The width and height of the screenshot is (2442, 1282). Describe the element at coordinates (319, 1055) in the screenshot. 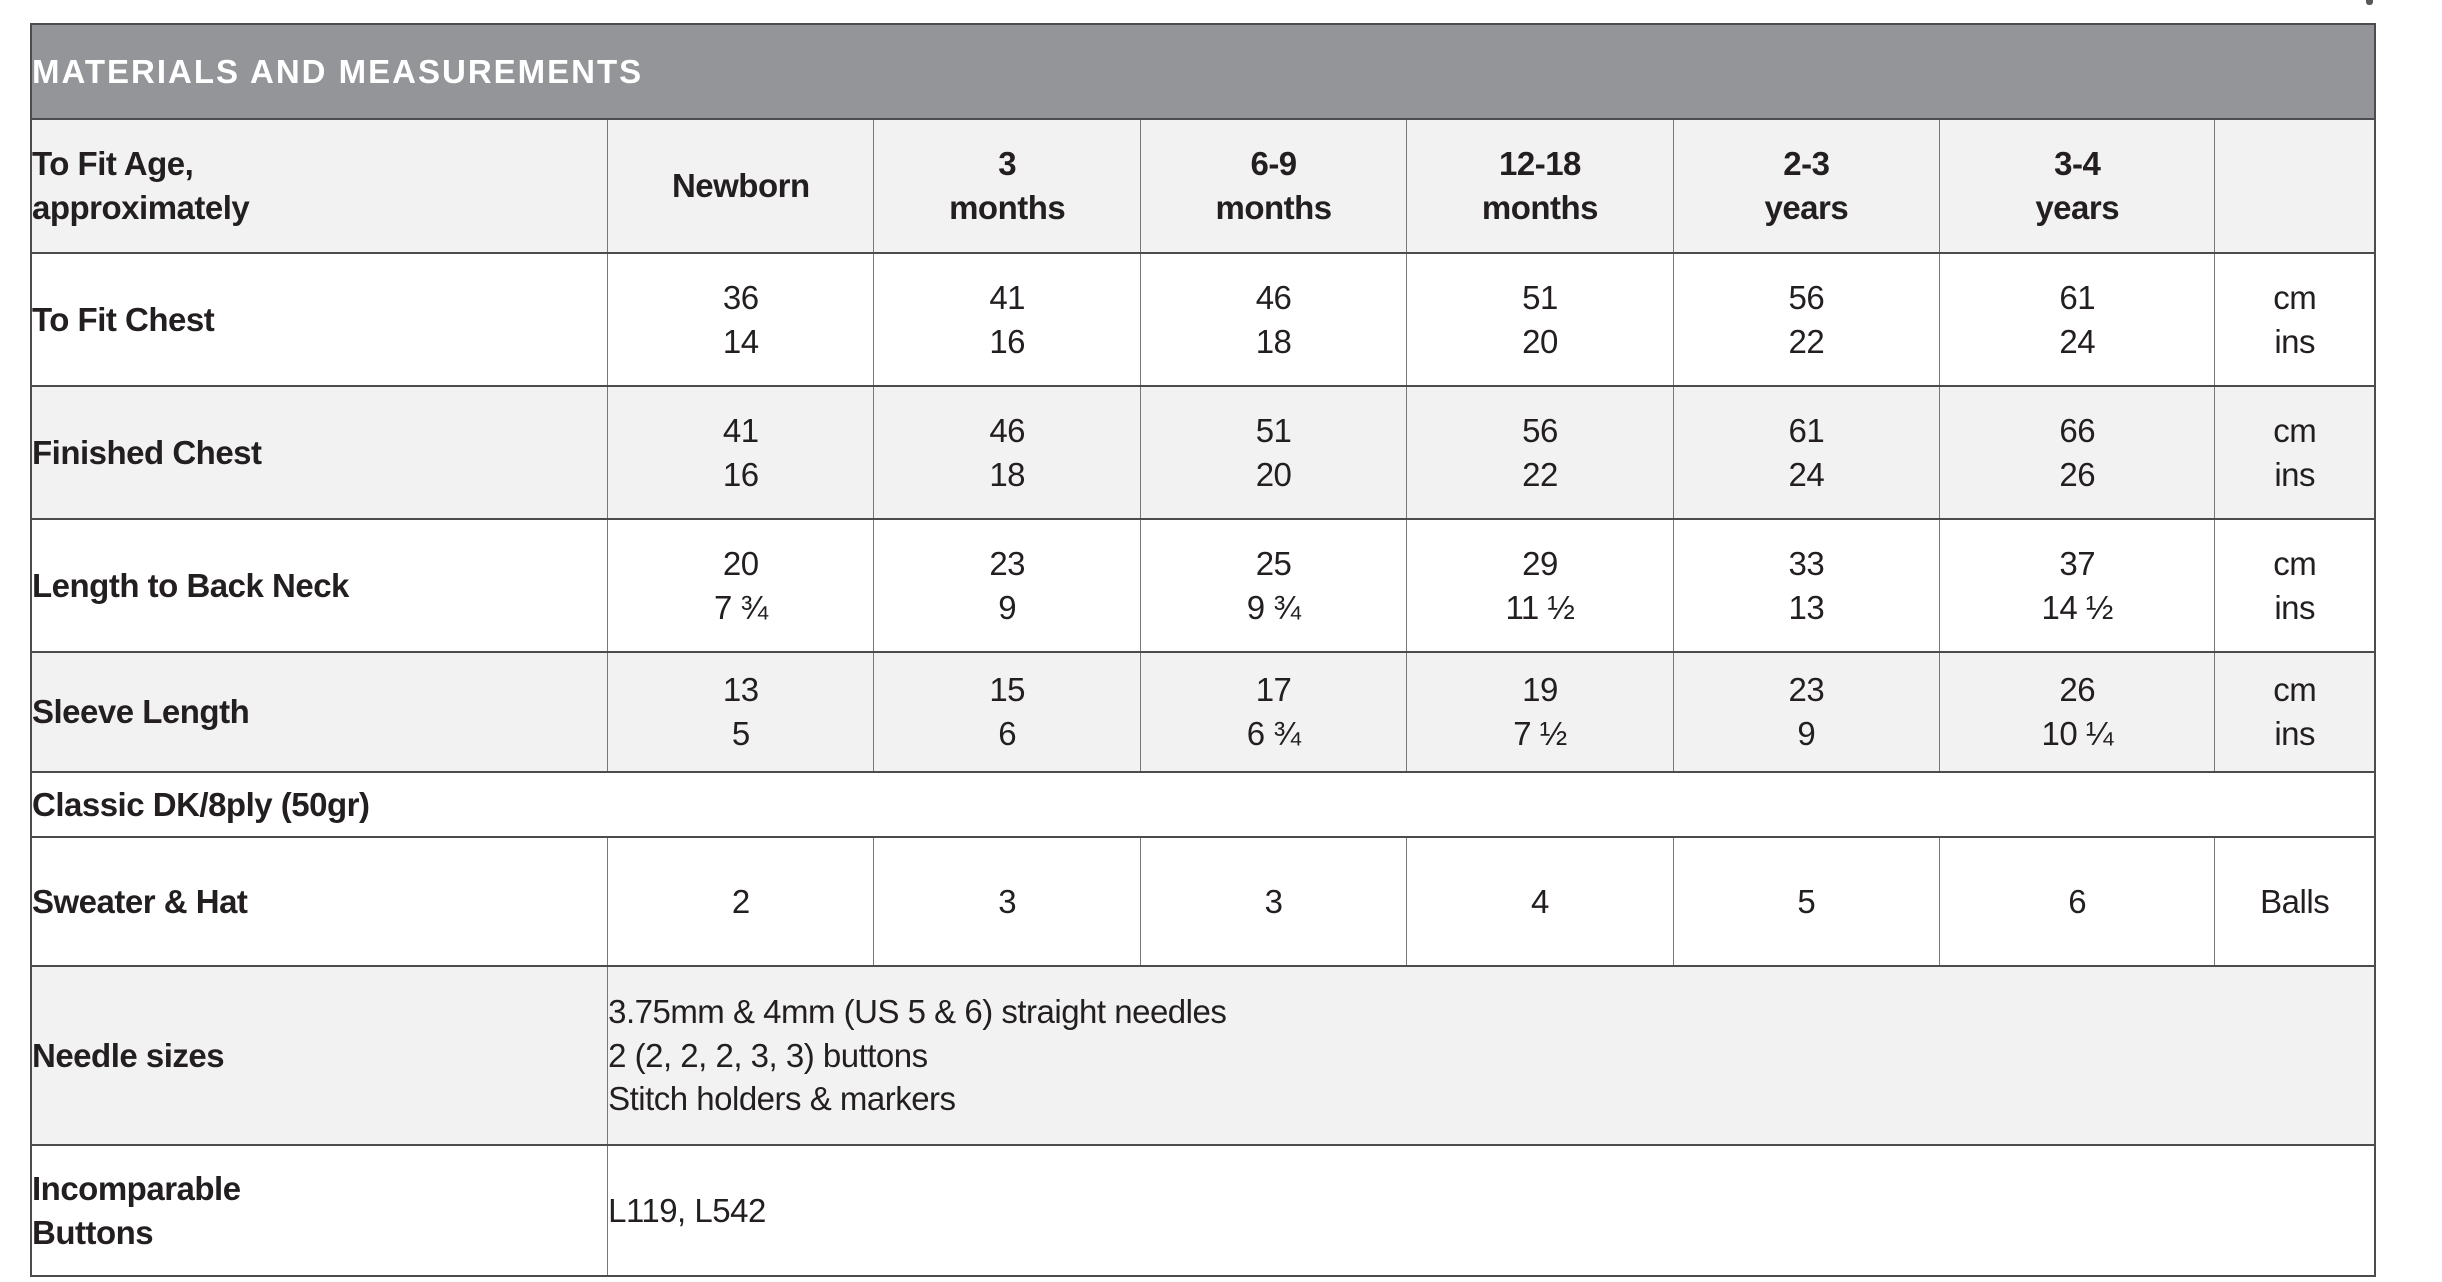

I see `row-label-needle-sizes: Needle sizes` at that location.